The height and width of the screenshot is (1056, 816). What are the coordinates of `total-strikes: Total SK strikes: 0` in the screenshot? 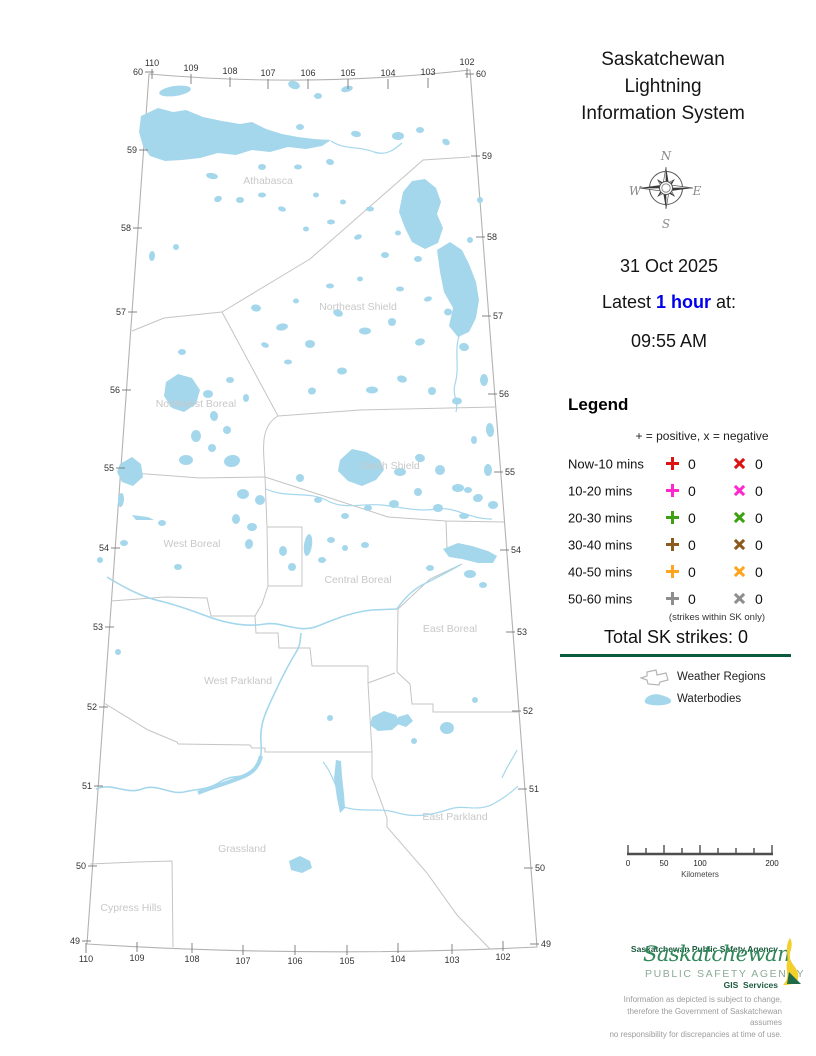 It's located at (676, 637).